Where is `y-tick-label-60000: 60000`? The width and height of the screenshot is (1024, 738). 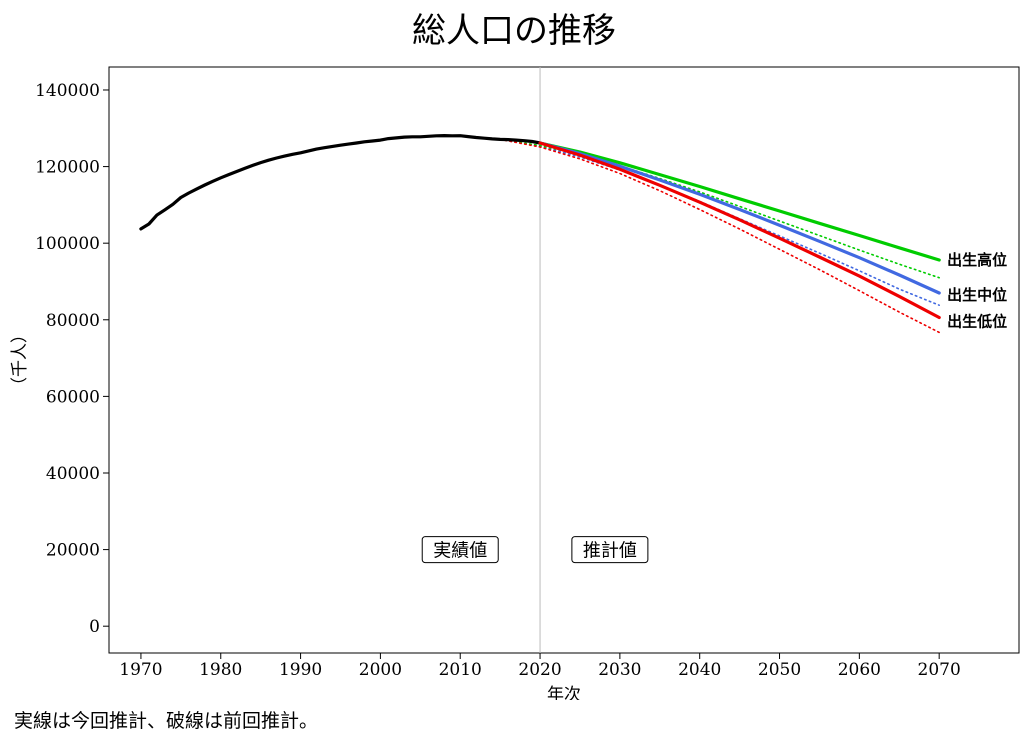 y-tick-label-60000: 60000 is located at coordinates (73, 397).